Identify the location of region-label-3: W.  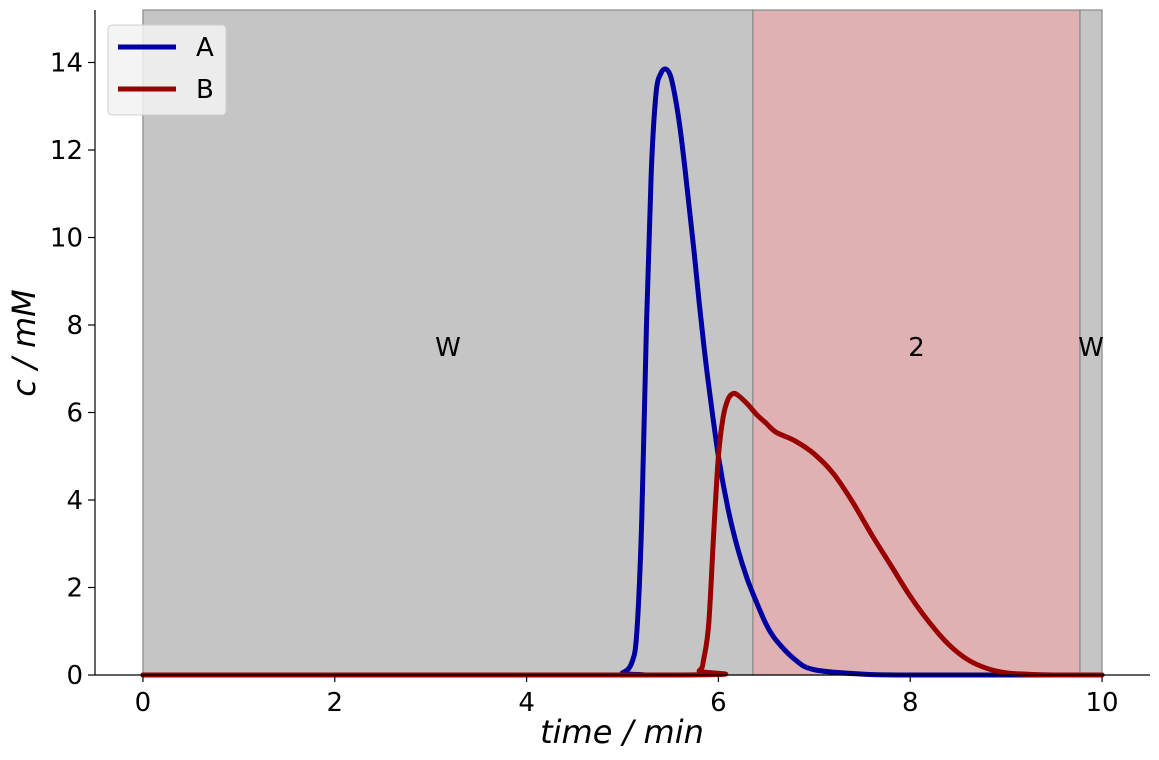
(1091, 348).